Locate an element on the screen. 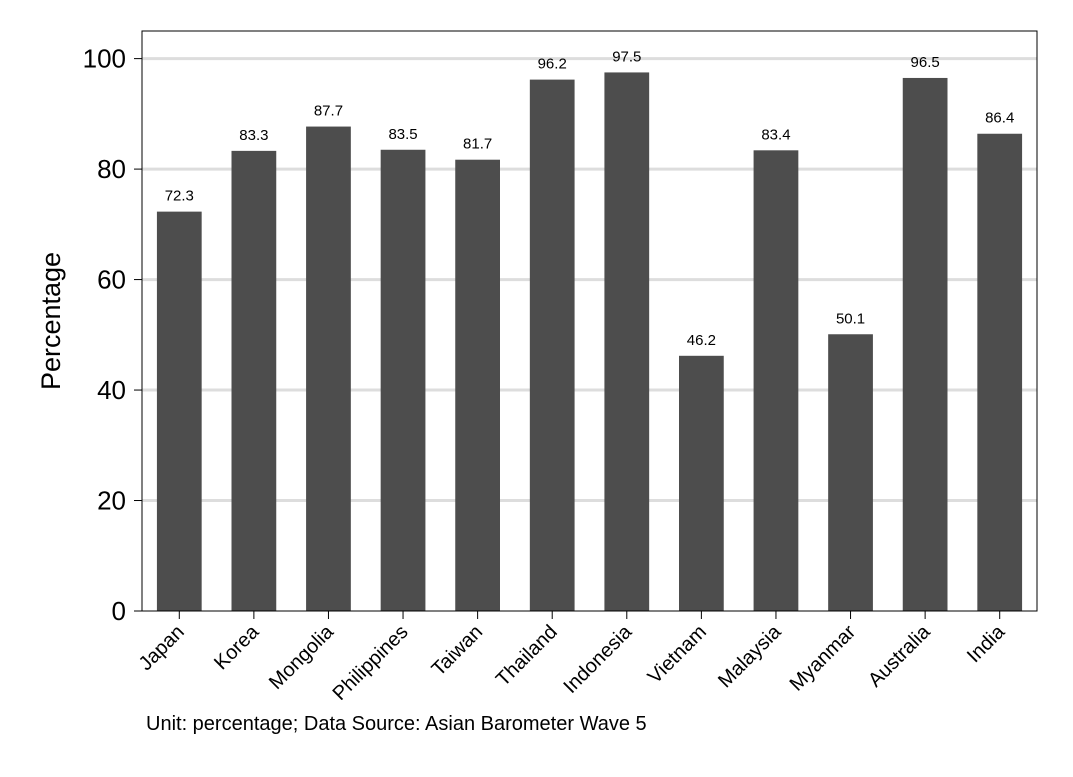 The height and width of the screenshot is (777, 1073). y-tick-label: 0 is located at coordinates (119, 611).